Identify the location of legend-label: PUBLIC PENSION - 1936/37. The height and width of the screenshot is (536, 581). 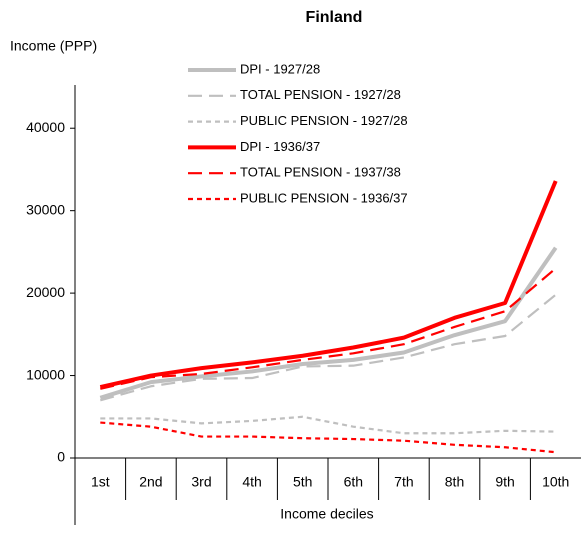
(324, 197).